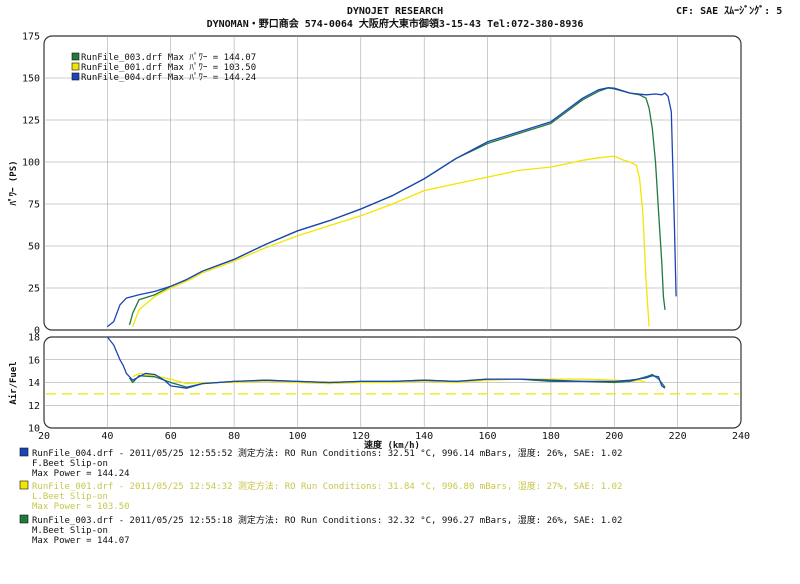 This screenshot has width=800, height=584. What do you see at coordinates (741, 436) in the screenshot?
I see `x-tick-label: 240` at bounding box center [741, 436].